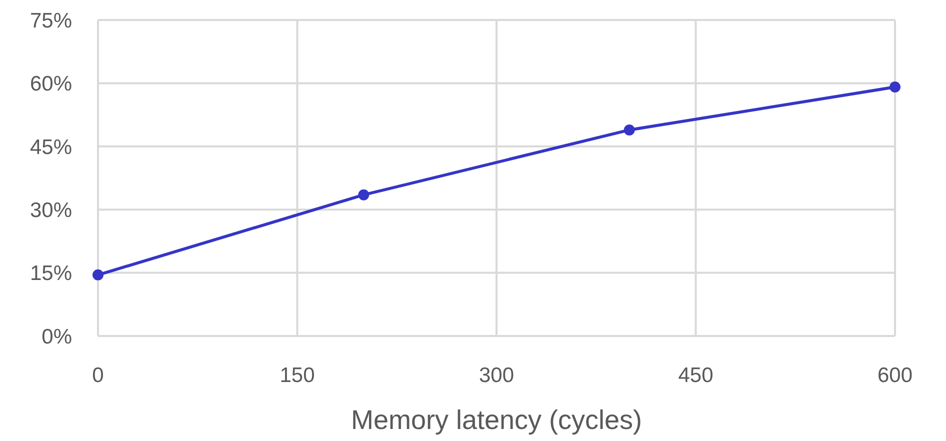 The width and height of the screenshot is (946, 441). What do you see at coordinates (496, 375) in the screenshot?
I see `x-tick-label: 300` at bounding box center [496, 375].